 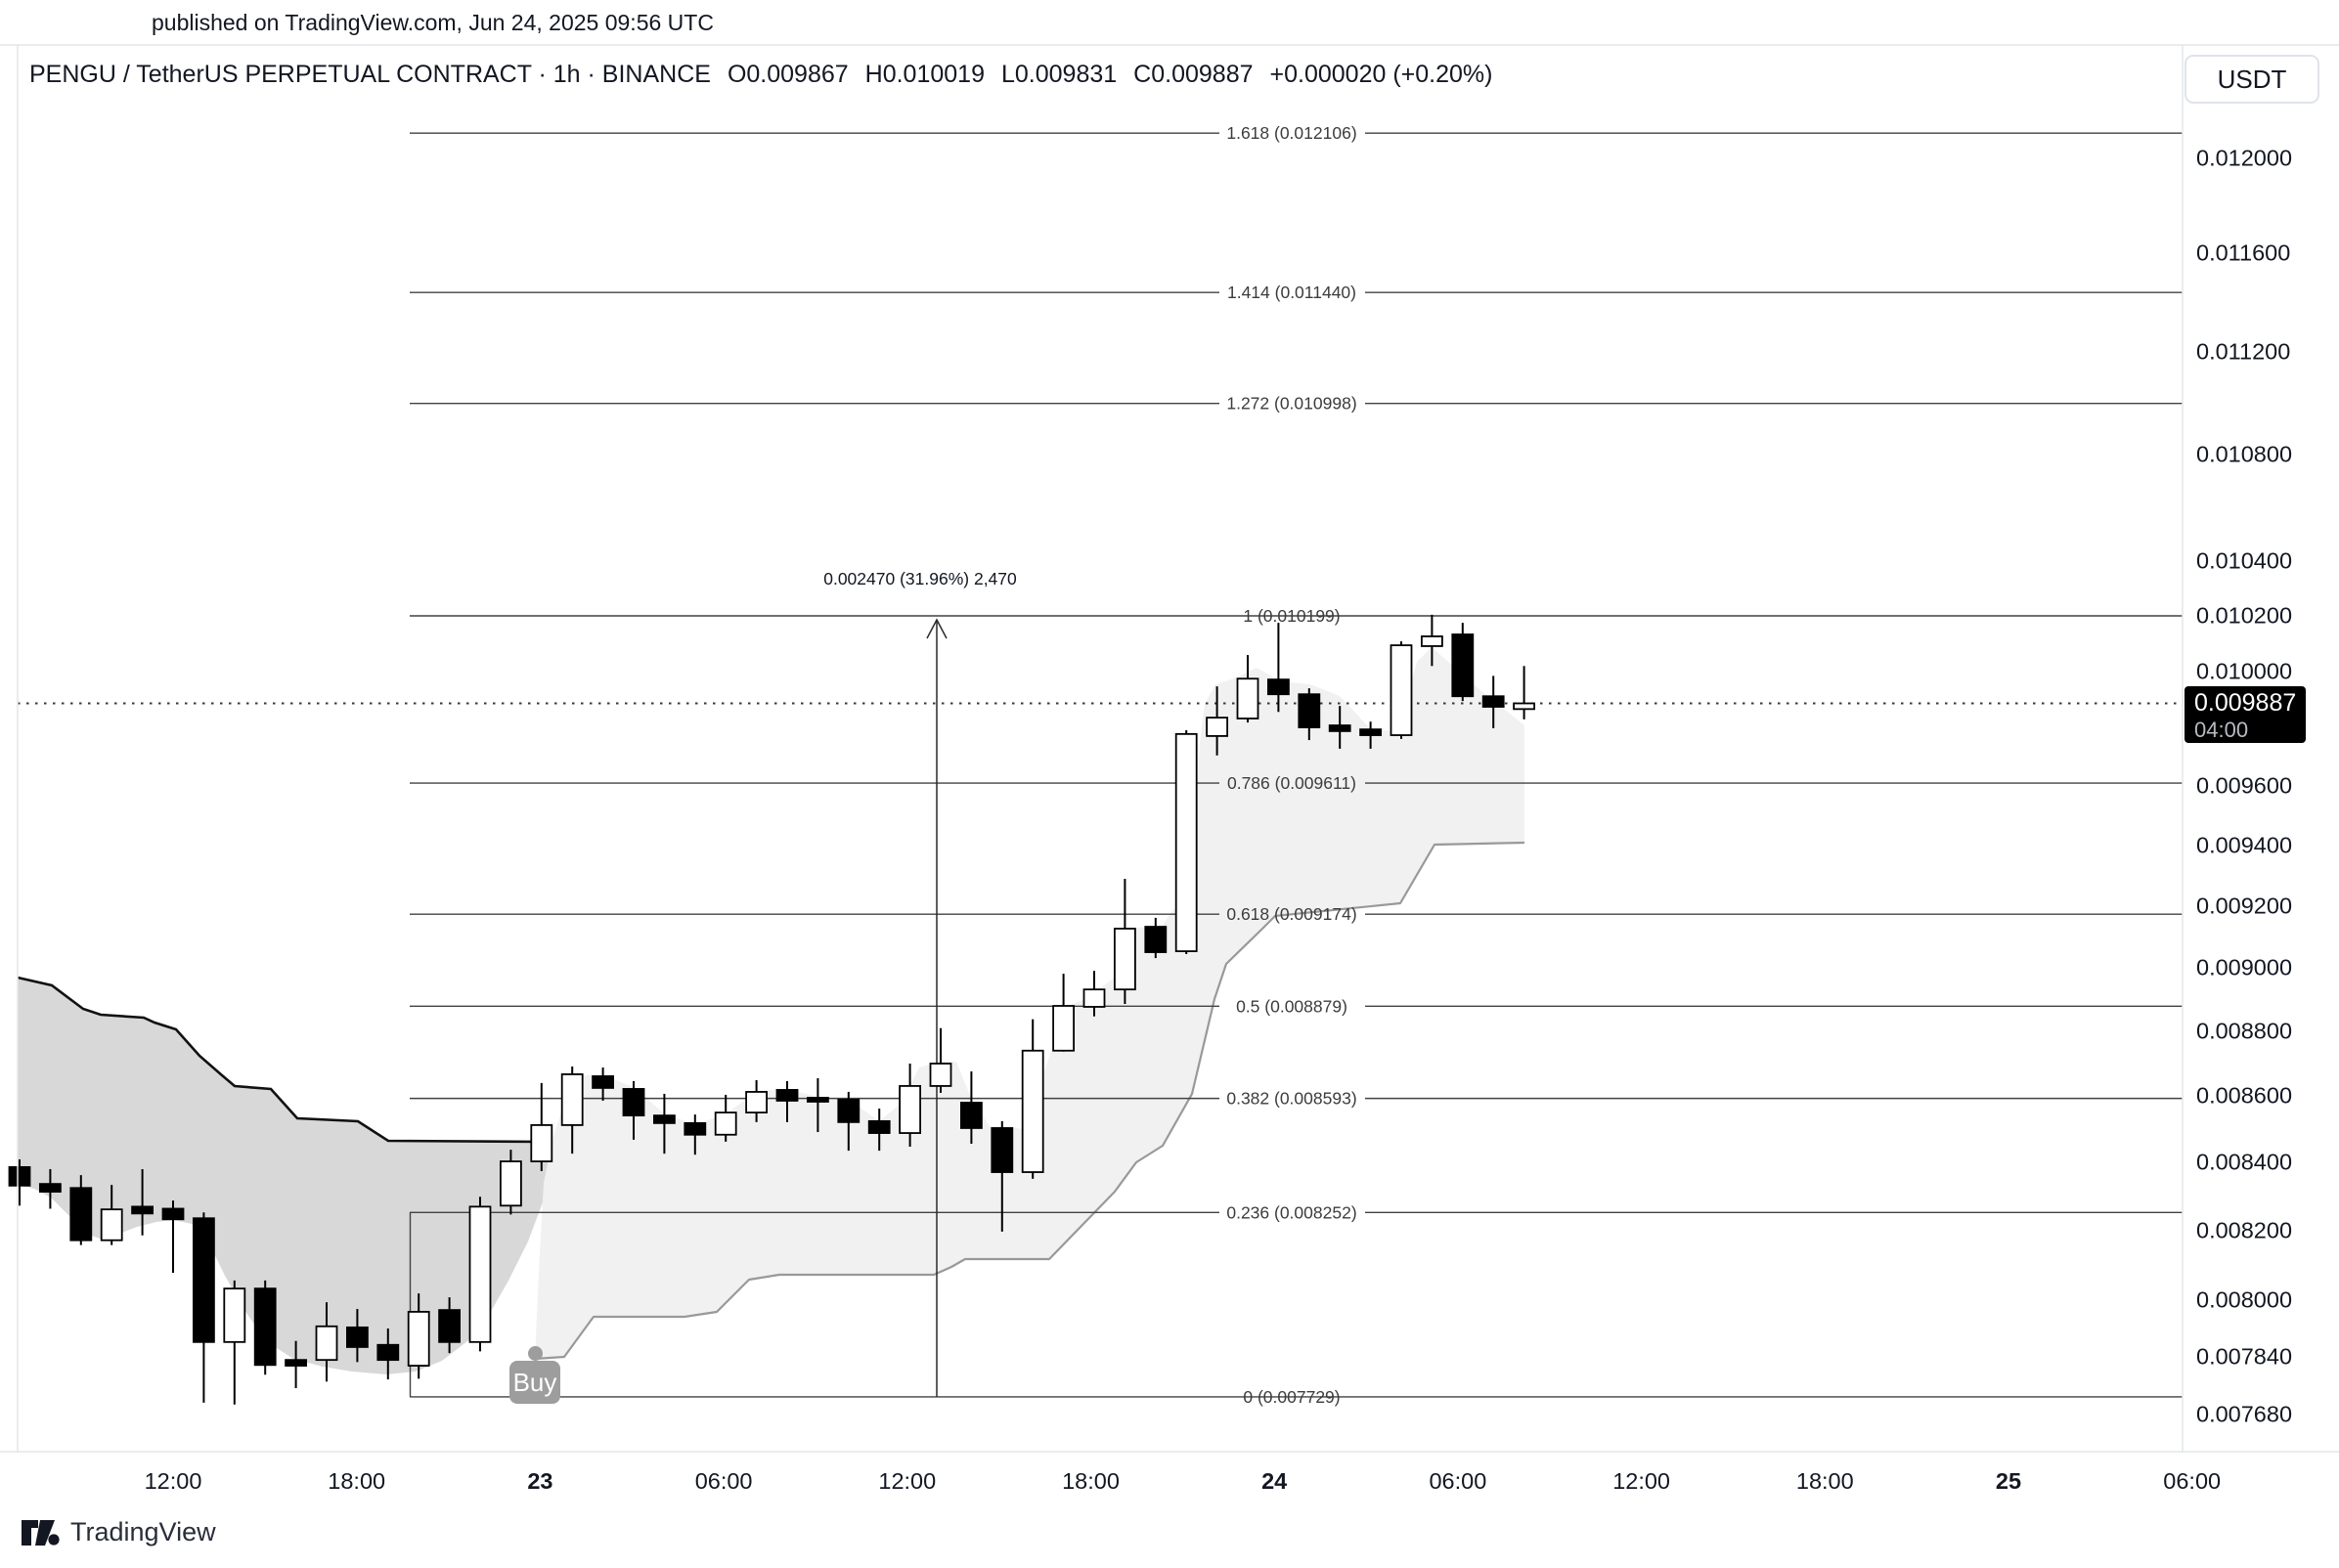 What do you see at coordinates (920, 578) in the screenshot?
I see `measure-annotation-text: 0.002470 (31.96%) 2,470` at bounding box center [920, 578].